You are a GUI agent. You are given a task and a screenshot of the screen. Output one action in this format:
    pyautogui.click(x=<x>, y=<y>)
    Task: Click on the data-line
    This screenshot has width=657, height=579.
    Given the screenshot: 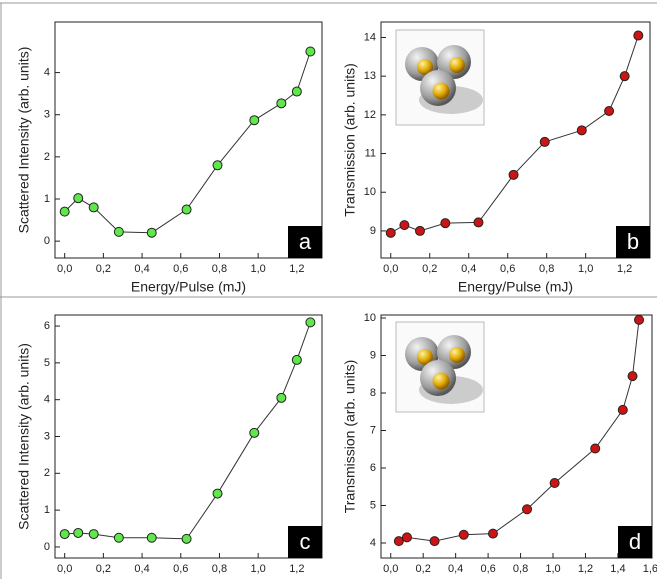 What is the action you would take?
    pyautogui.click(x=187, y=431)
    